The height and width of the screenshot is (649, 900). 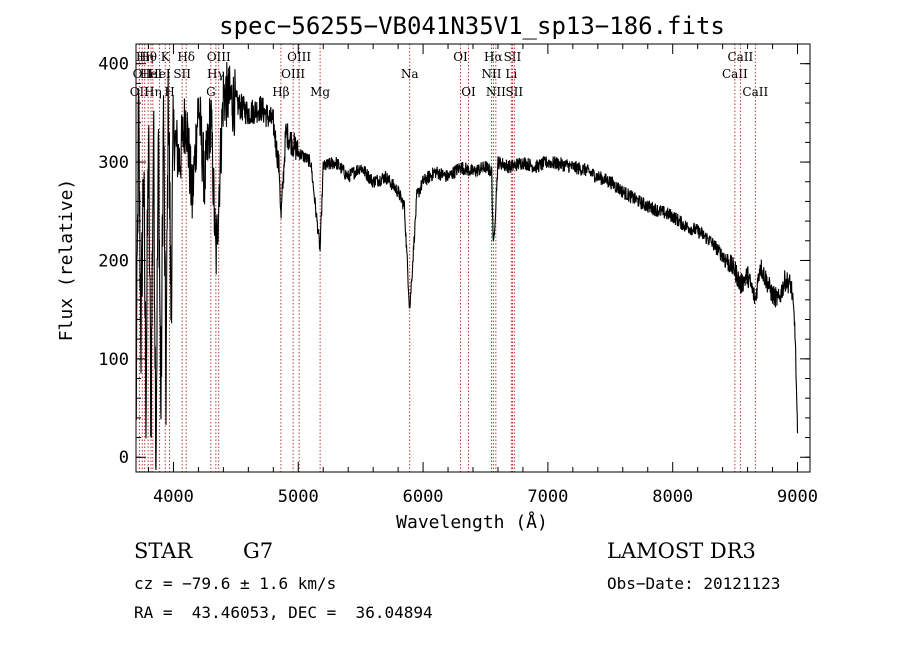 What do you see at coordinates (140, 92) in the screenshot?
I see `line-label-0: OII` at bounding box center [140, 92].